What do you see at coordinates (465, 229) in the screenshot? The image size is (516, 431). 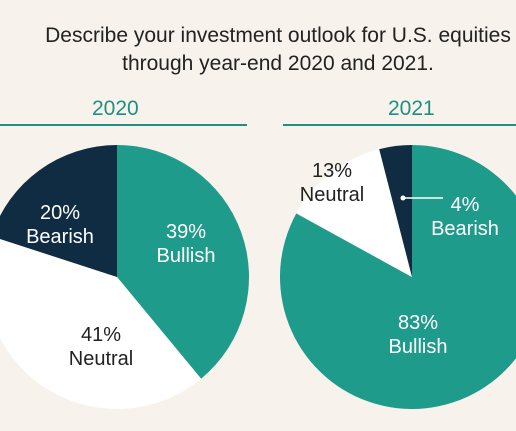 I see `pie-2021-label-bearish: Bearish` at bounding box center [465, 229].